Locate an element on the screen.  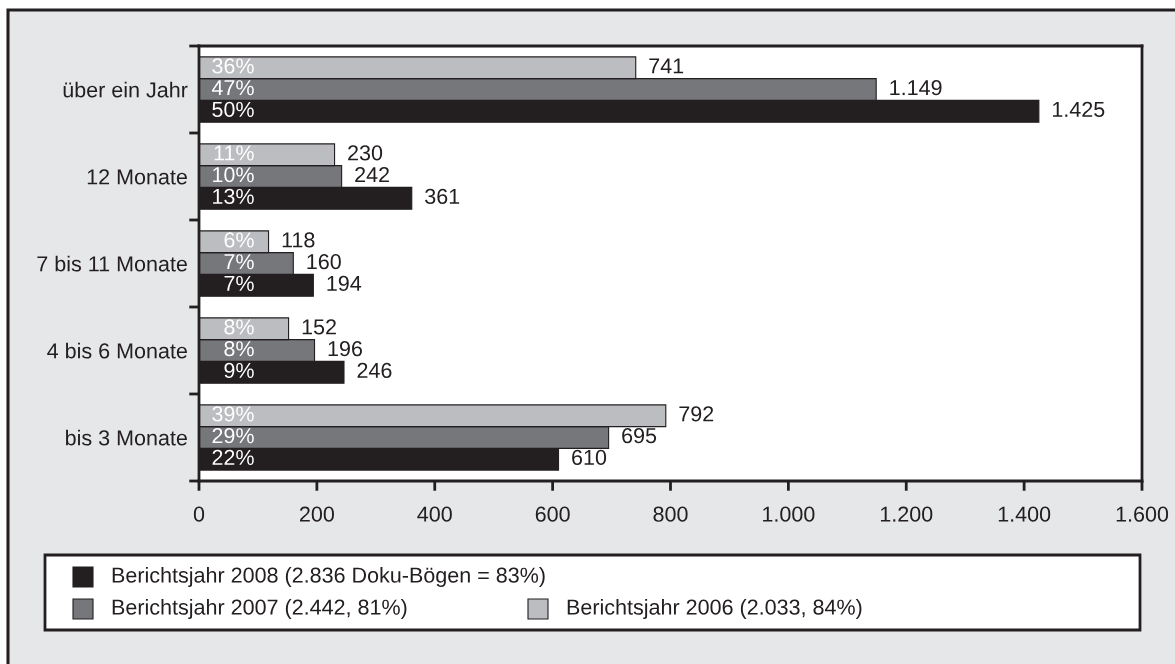
data-label: 160 is located at coordinates (324, 262).